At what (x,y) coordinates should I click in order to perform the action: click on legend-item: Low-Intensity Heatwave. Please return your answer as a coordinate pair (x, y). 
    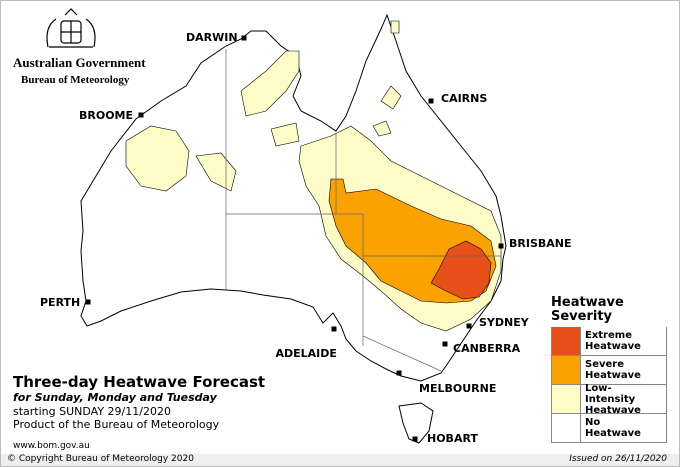
    Looking at the image, I should click on (609, 399).